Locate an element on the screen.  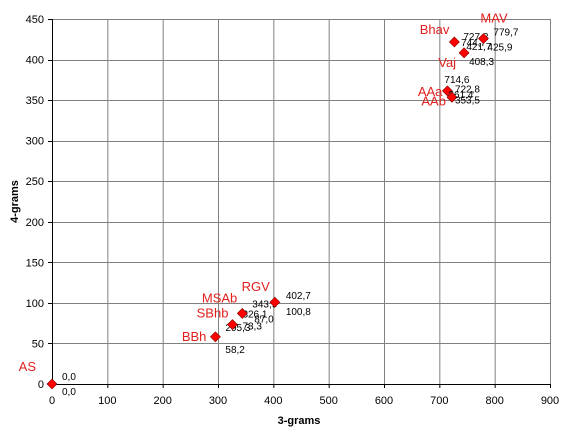
point-x-value-label: 0,0 is located at coordinates (69, 377).